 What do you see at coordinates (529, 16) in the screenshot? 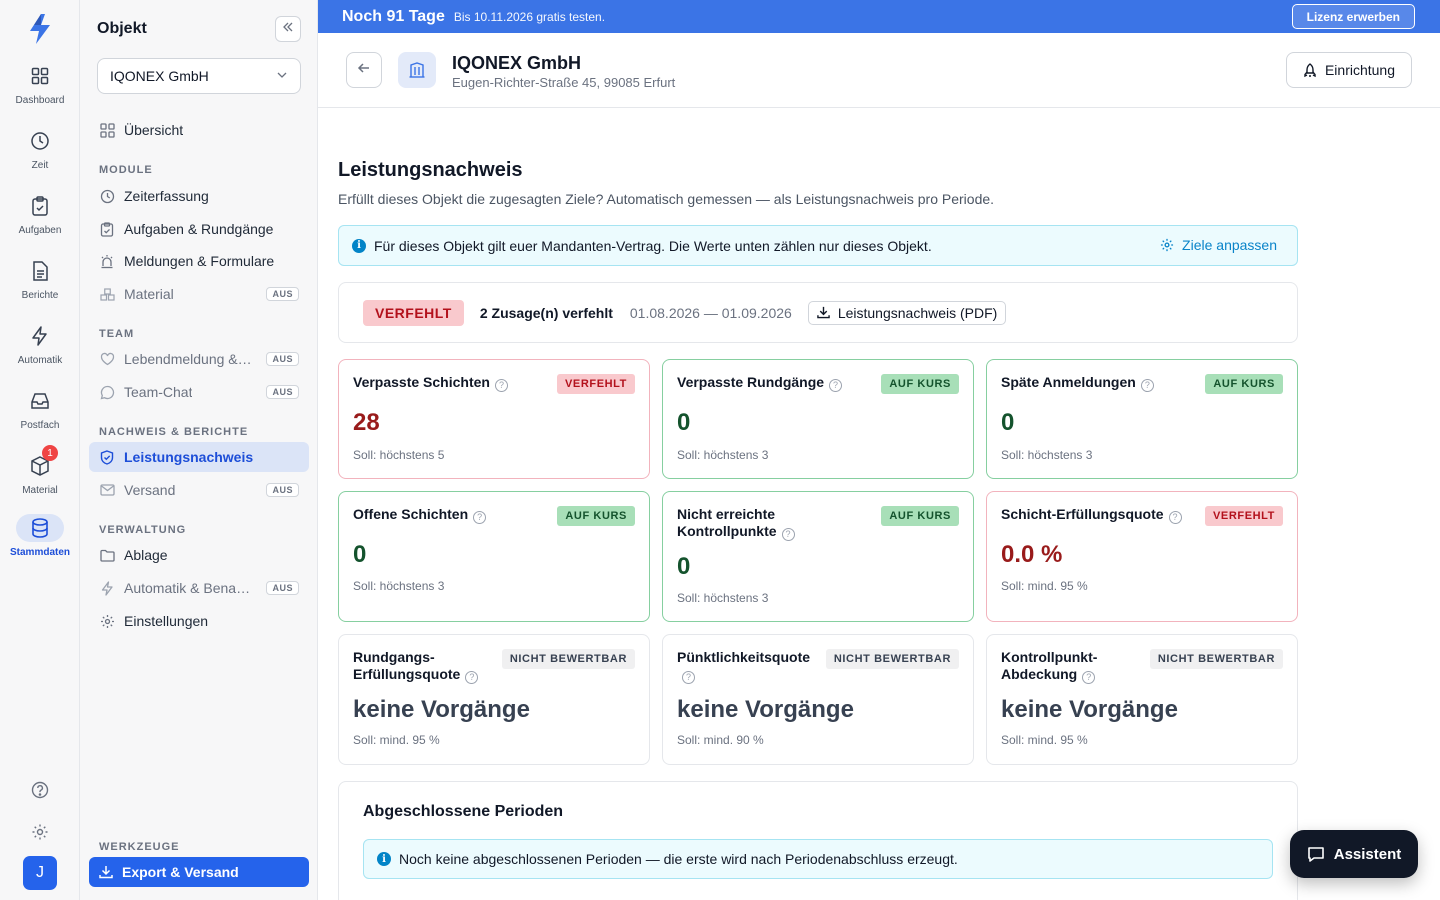
I see `trial-subtitle: Bis 10.11.2026 gratis testen.` at bounding box center [529, 16].